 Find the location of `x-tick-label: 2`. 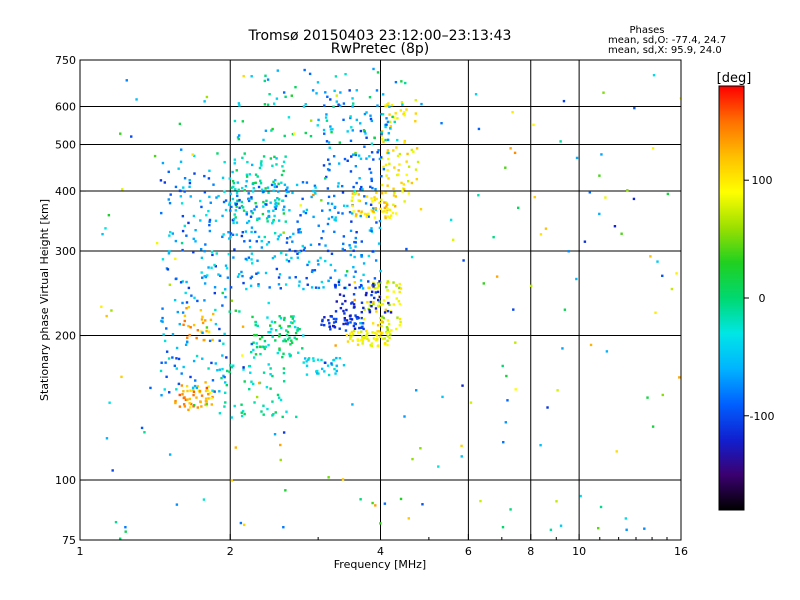

x-tick-label: 2 is located at coordinates (230, 551).